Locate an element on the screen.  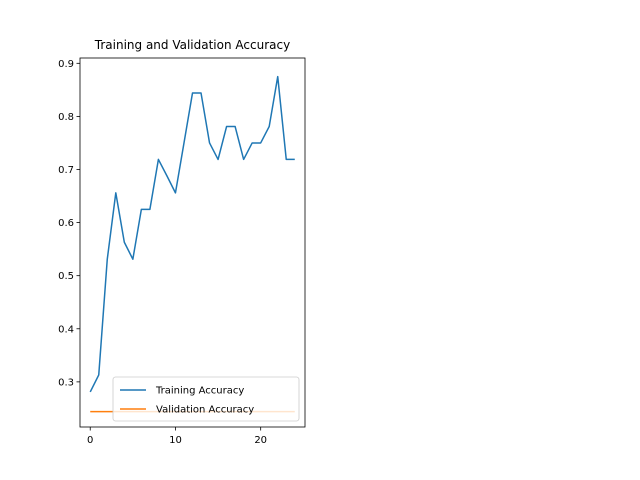
x-tick-label: 20 is located at coordinates (260, 440).